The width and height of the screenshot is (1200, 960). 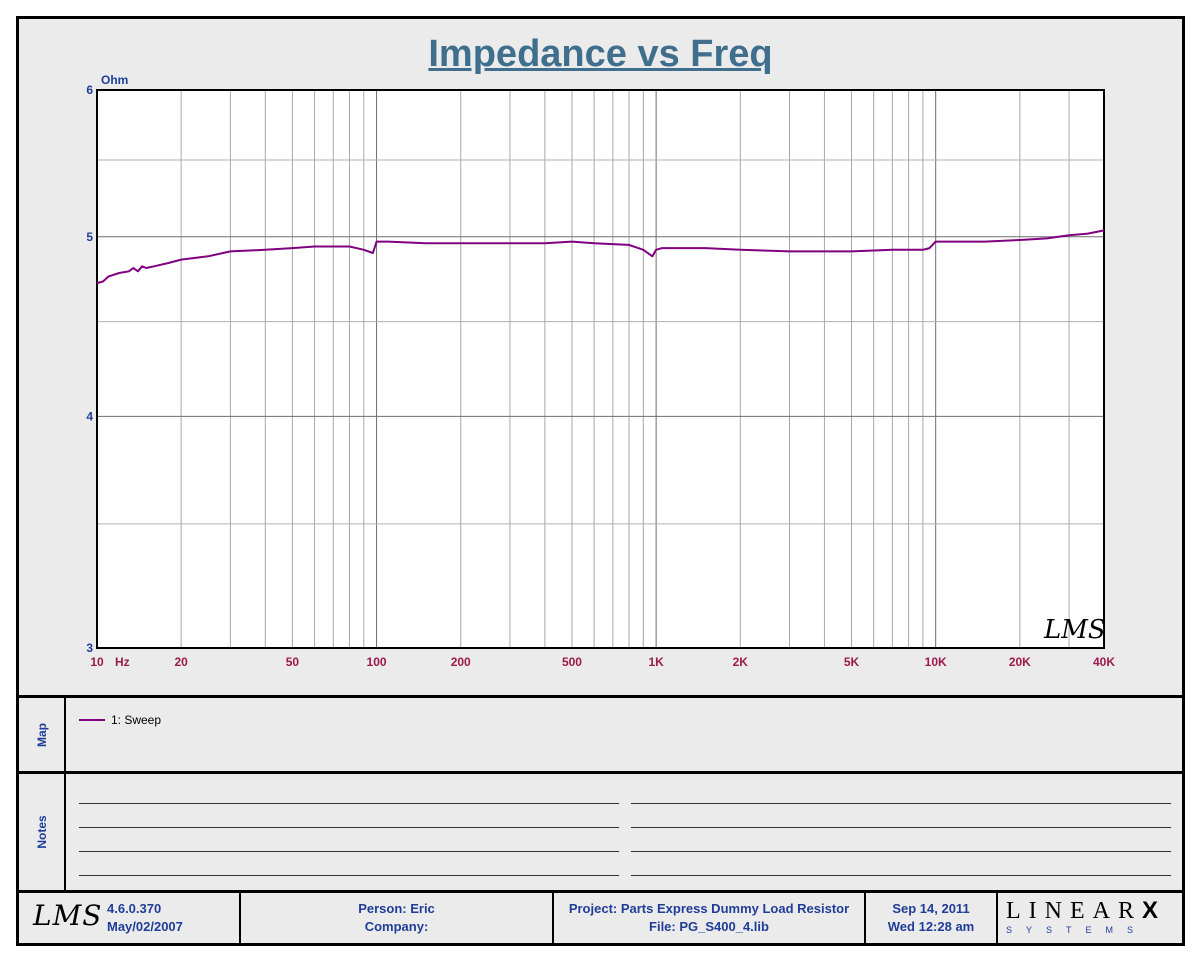 I want to click on x-tick-label: 10, so click(x=97, y=662).